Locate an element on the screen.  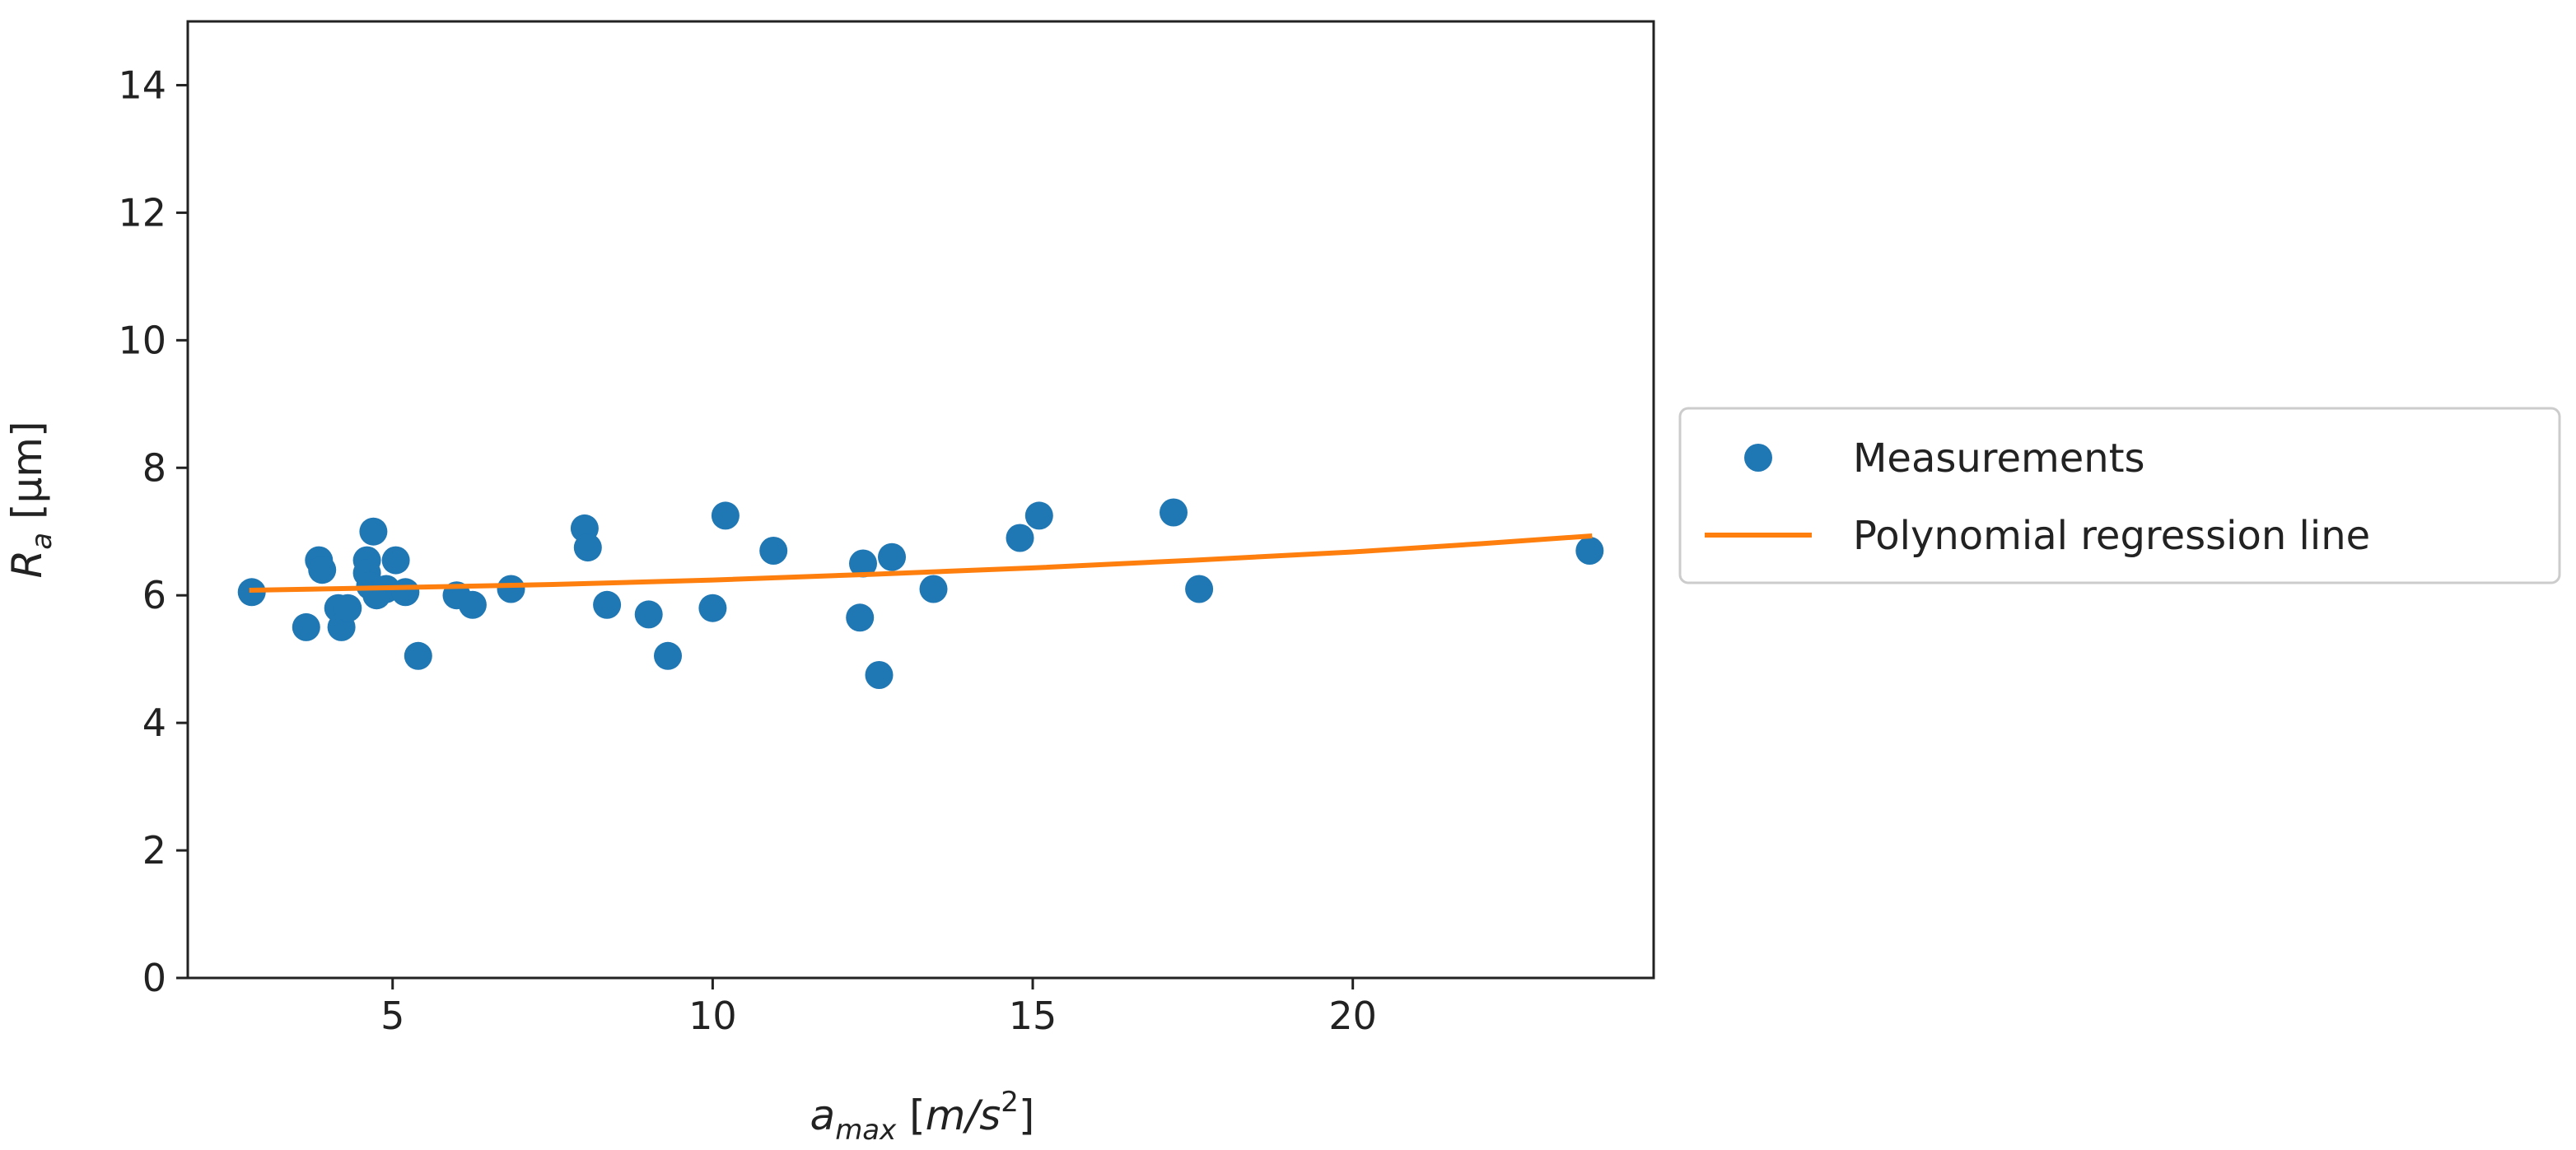
x-label-superscript: 2 is located at coordinates (1010, 1102).